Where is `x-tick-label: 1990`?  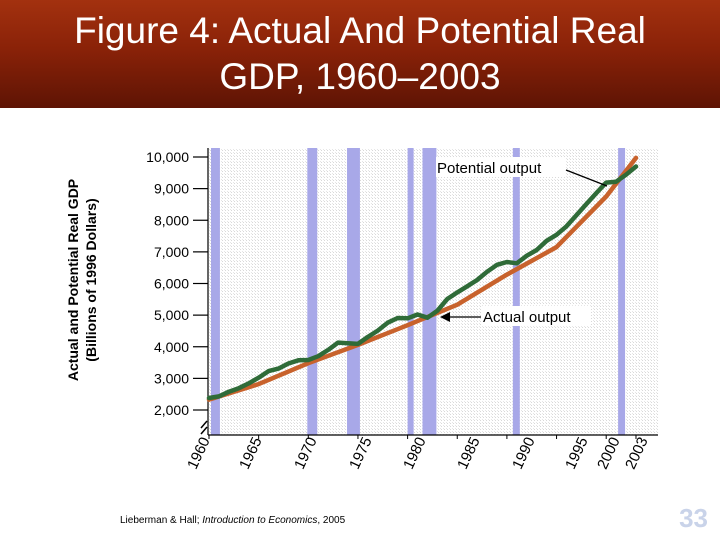 x-tick-label: 1990 is located at coordinates (524, 453).